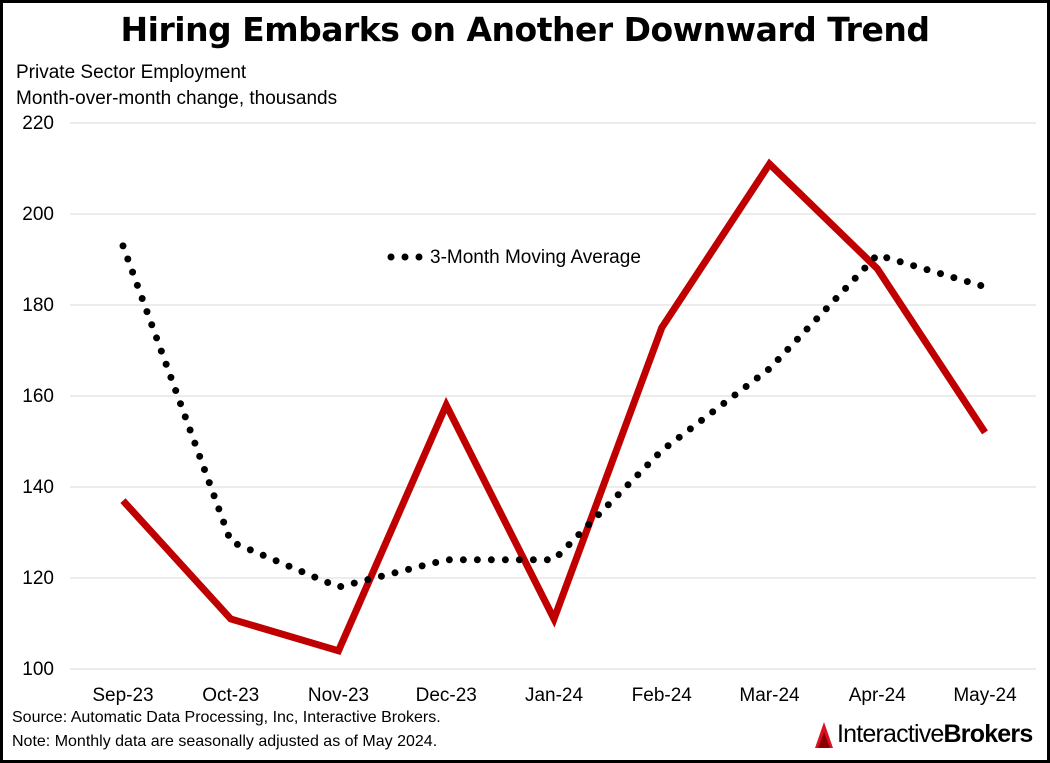  What do you see at coordinates (769, 695) in the screenshot?
I see `x-tick-label: Mar-24` at bounding box center [769, 695].